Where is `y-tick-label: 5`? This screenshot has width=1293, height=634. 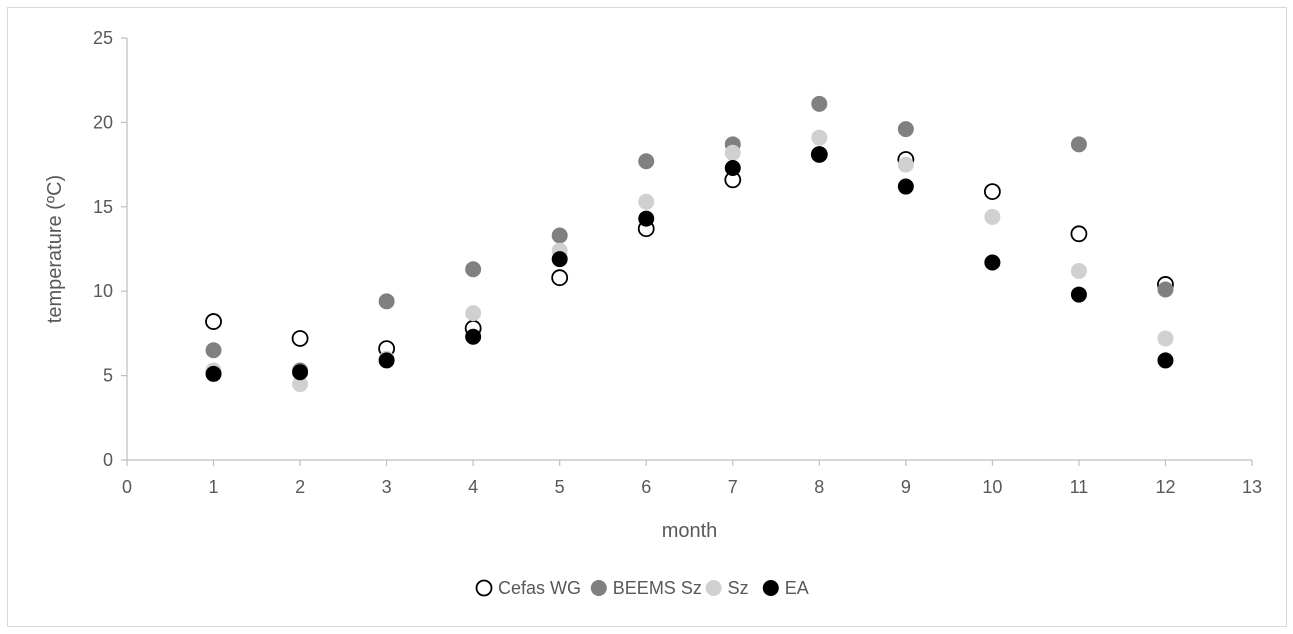
y-tick-label: 5 is located at coordinates (108, 376).